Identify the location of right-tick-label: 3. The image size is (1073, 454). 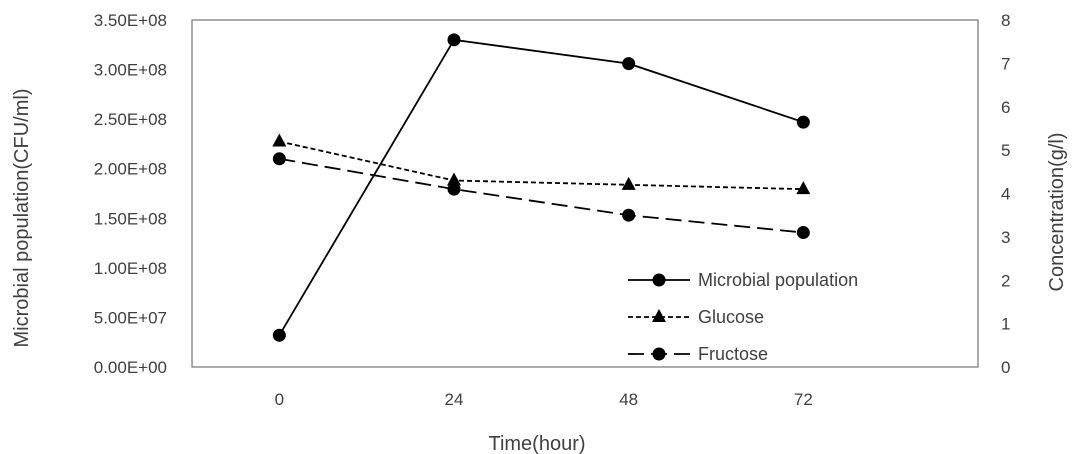
(1005, 237).